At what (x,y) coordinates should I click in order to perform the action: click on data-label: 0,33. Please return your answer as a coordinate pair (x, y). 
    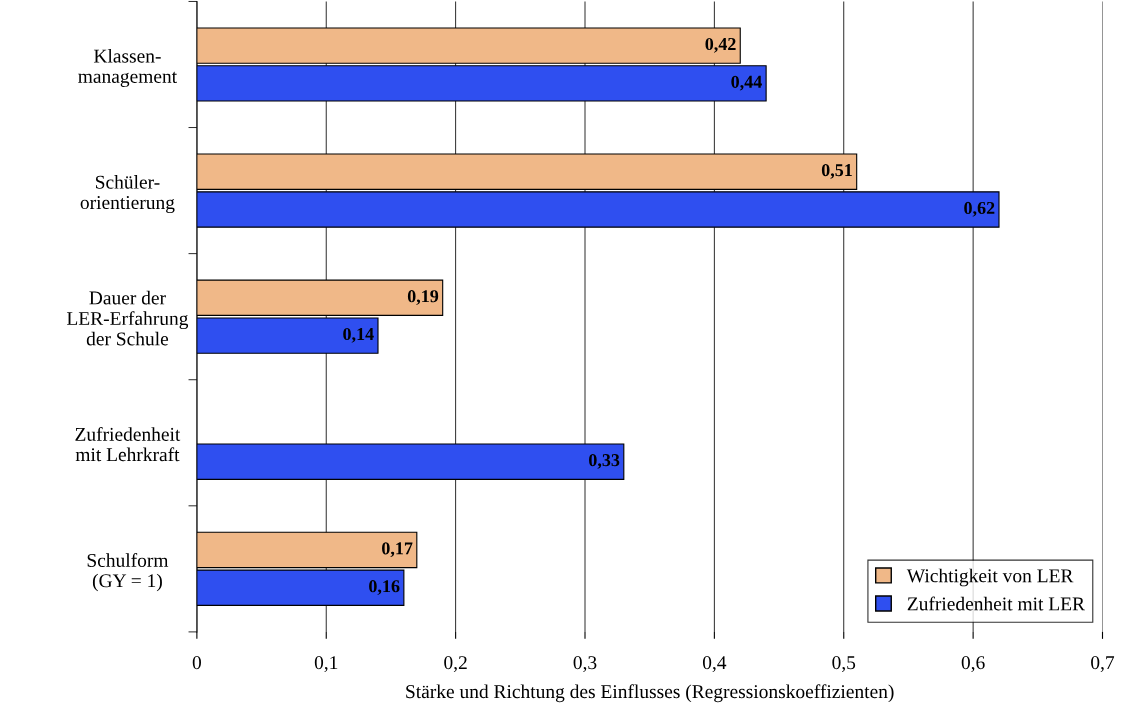
    Looking at the image, I should click on (604, 461).